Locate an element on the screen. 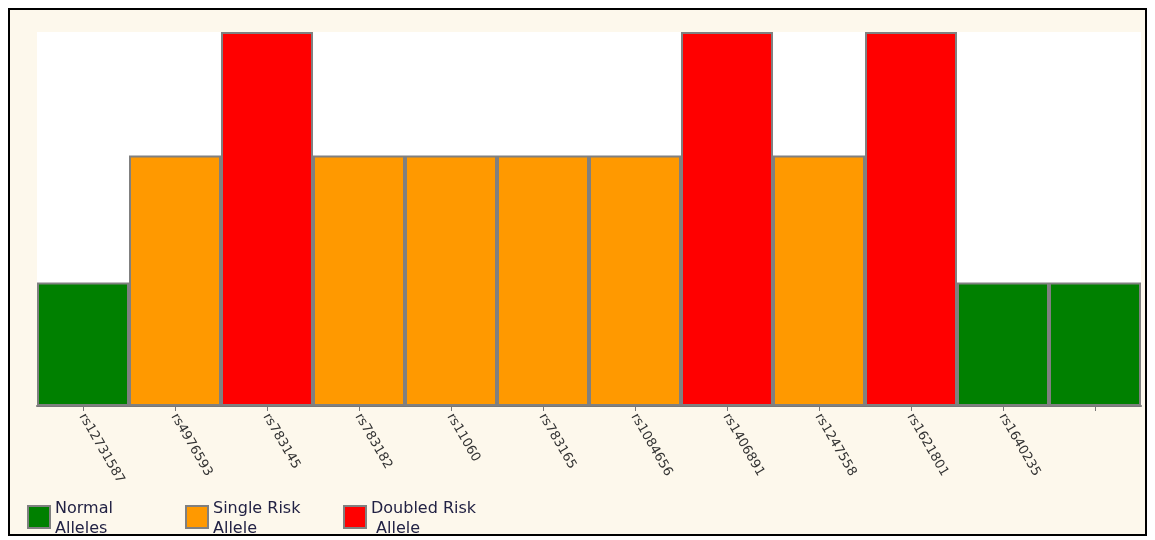 The image size is (1155, 540). legend-label: Doubled Risk Allele is located at coordinates (424, 517).